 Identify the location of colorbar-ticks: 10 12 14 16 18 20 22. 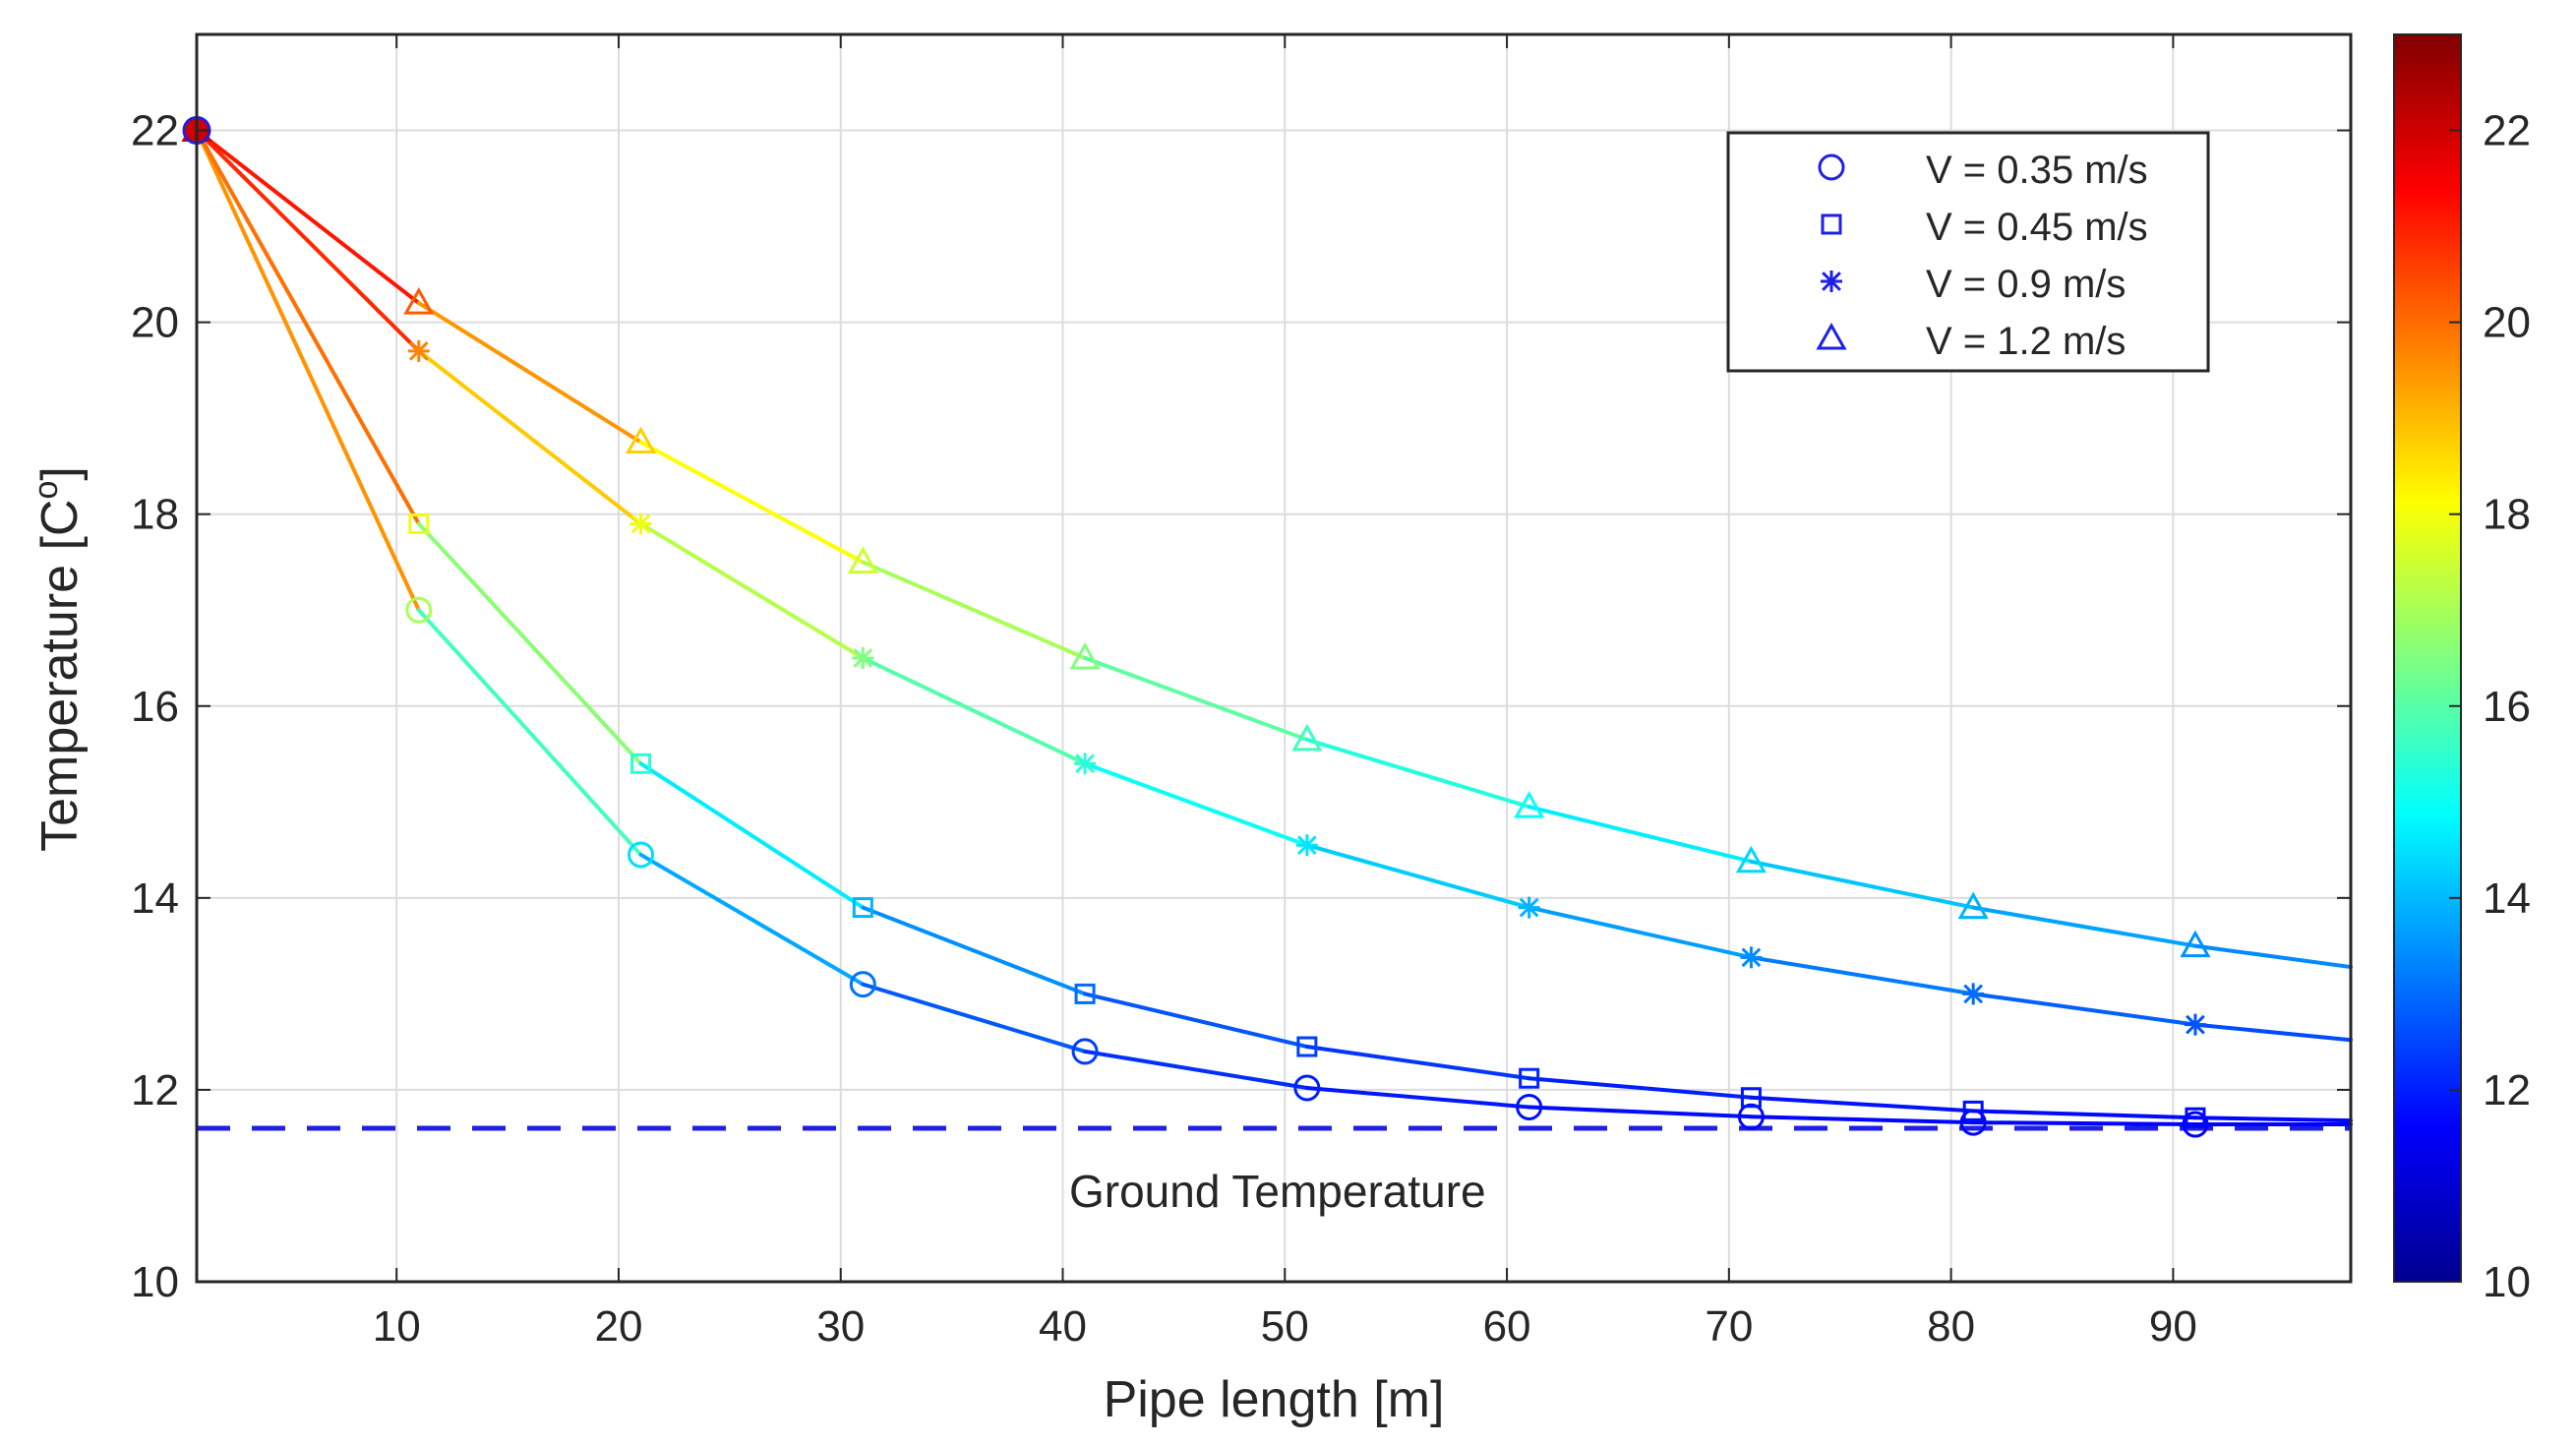
(2490, 706).